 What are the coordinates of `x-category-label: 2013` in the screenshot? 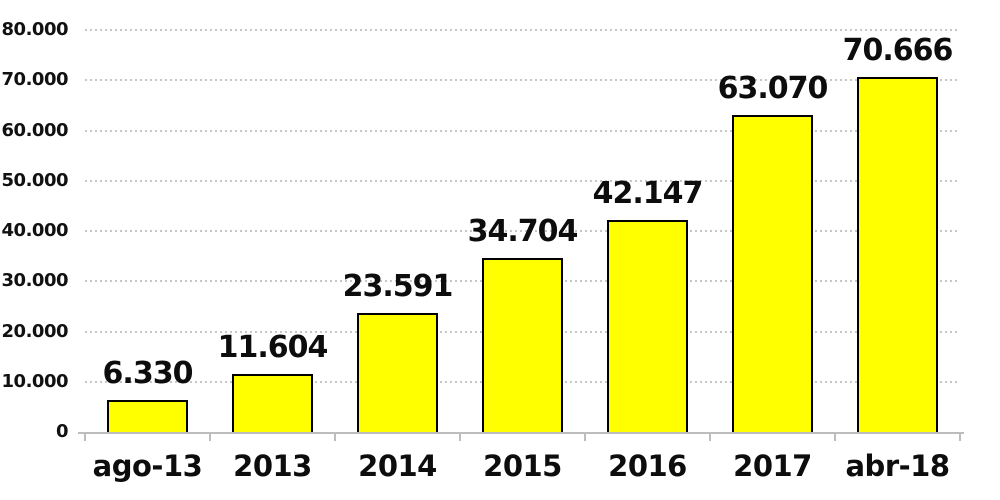 It's located at (272, 466).